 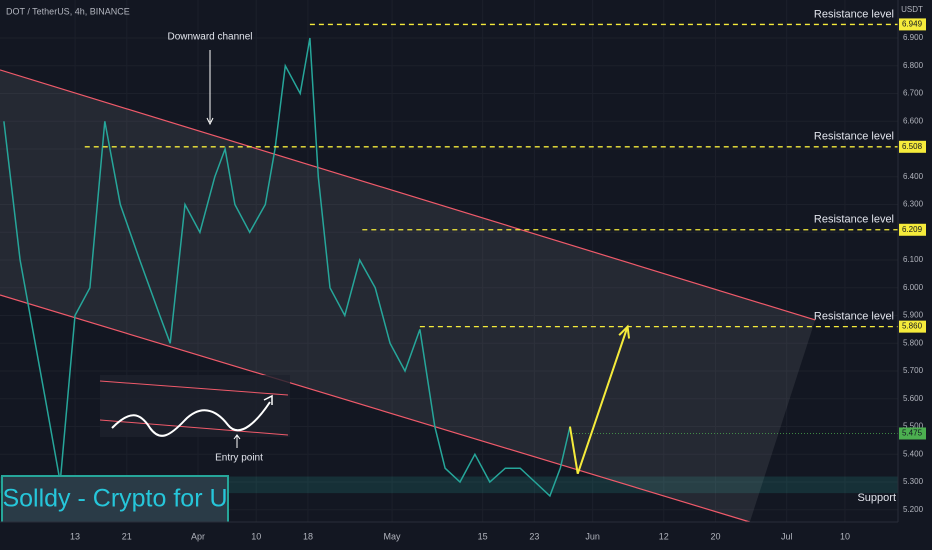 I want to click on y-tick-label: 6.300, so click(x=913, y=204).